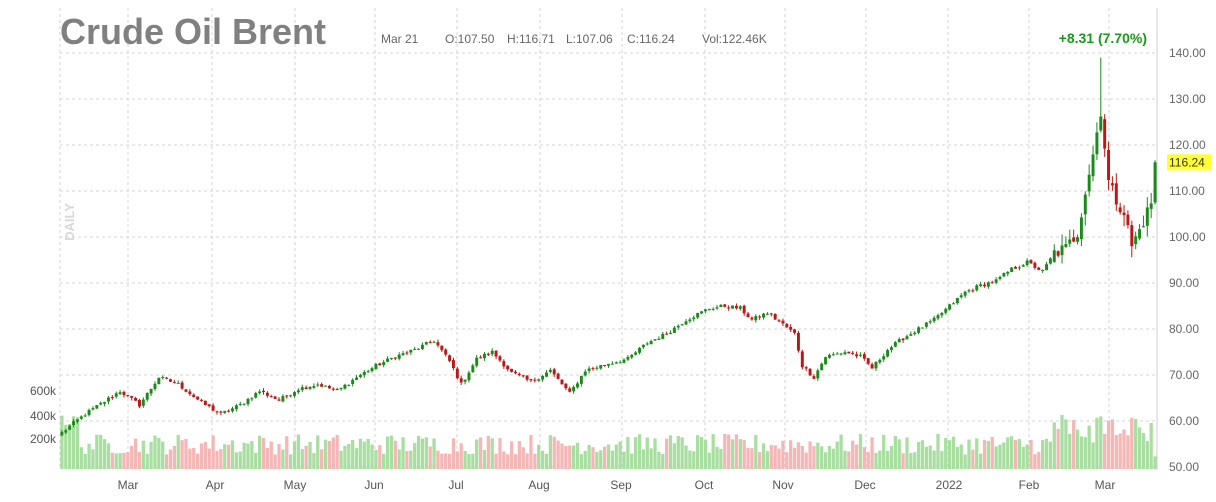 This screenshot has width=1216, height=502. What do you see at coordinates (470, 39) in the screenshot?
I see `ohlc-open: O:107.50` at bounding box center [470, 39].